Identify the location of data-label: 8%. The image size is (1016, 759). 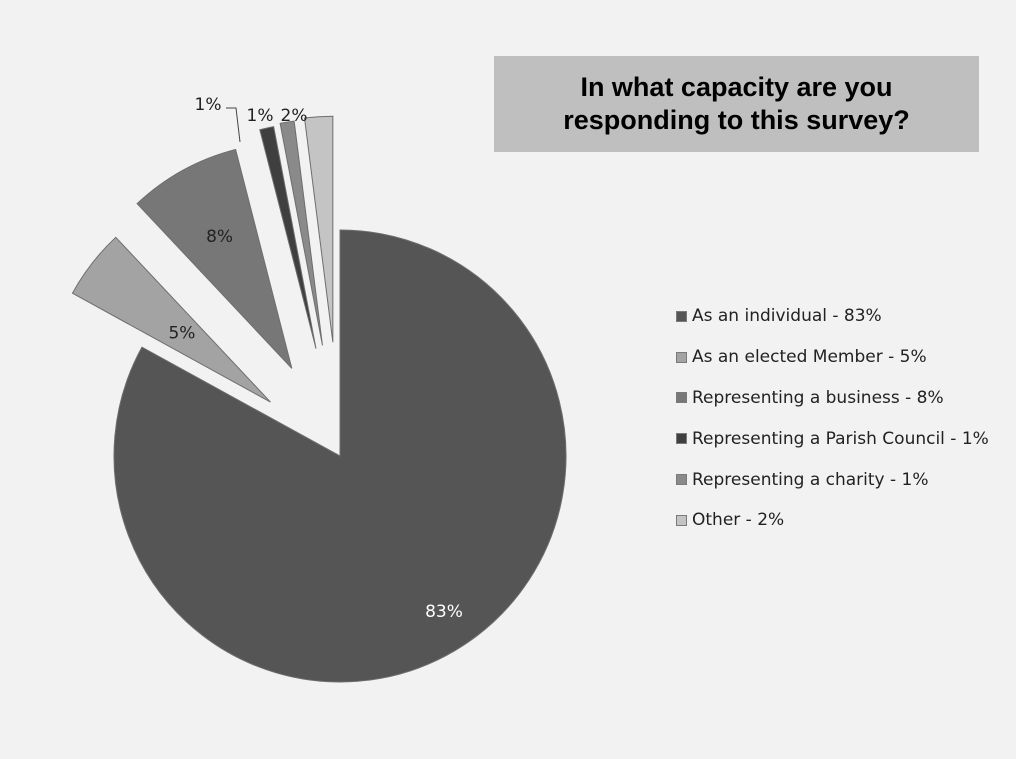
(219, 237).